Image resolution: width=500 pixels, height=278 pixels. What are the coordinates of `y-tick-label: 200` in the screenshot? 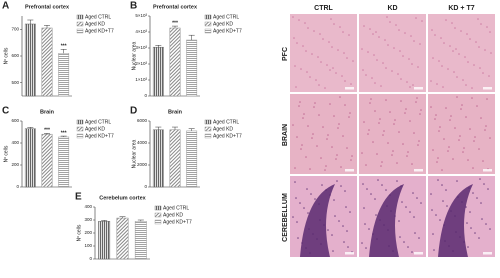 It's located at (88, 232).